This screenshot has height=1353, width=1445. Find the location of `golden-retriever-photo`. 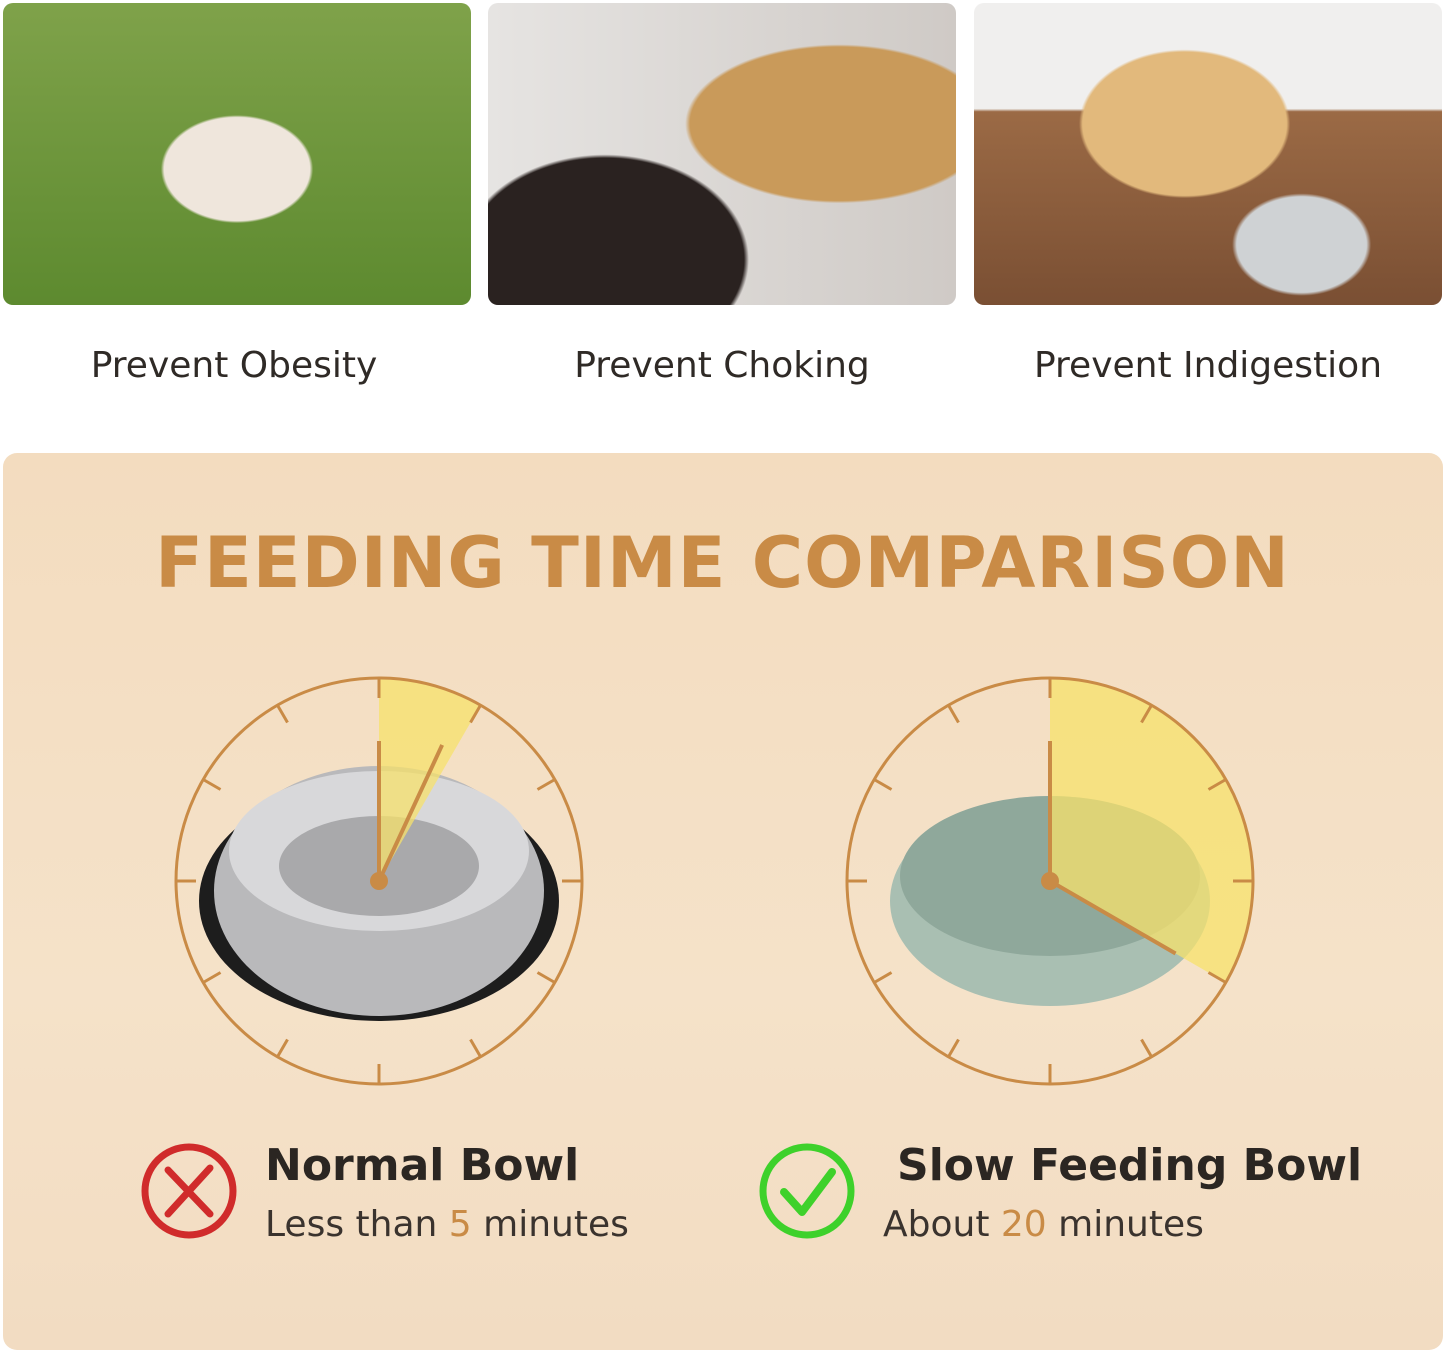

golden-retriever-photo is located at coordinates (722, 154).